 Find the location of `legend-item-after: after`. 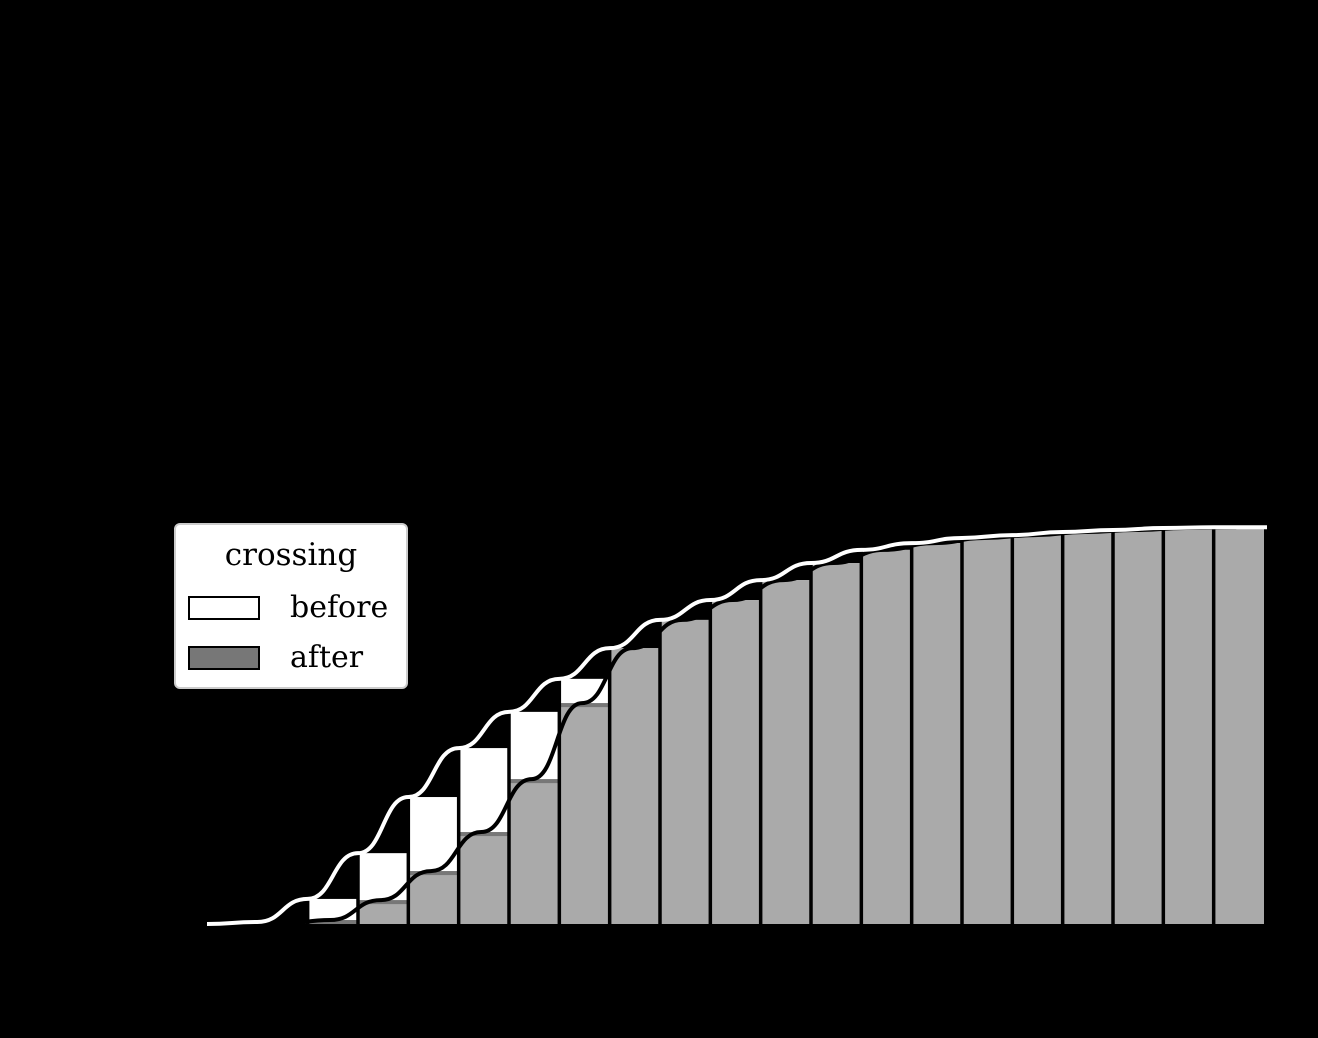

legend-item-after: after is located at coordinates (275, 658).